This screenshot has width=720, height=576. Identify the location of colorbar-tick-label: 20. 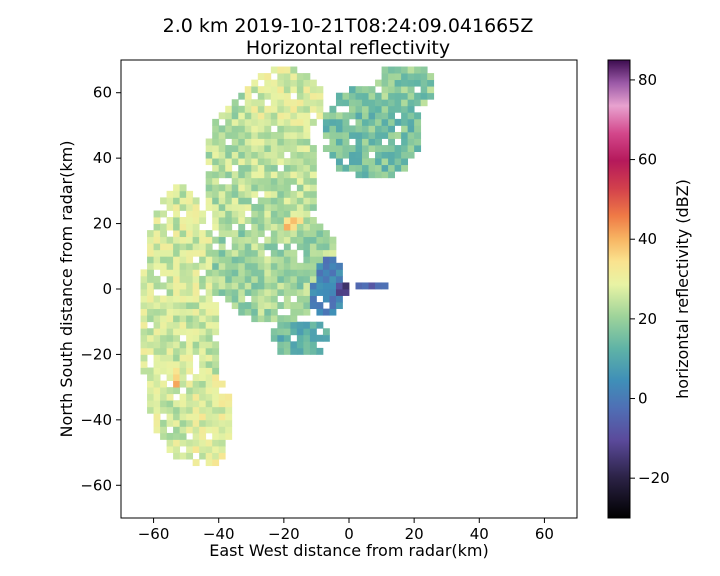
(647, 319).